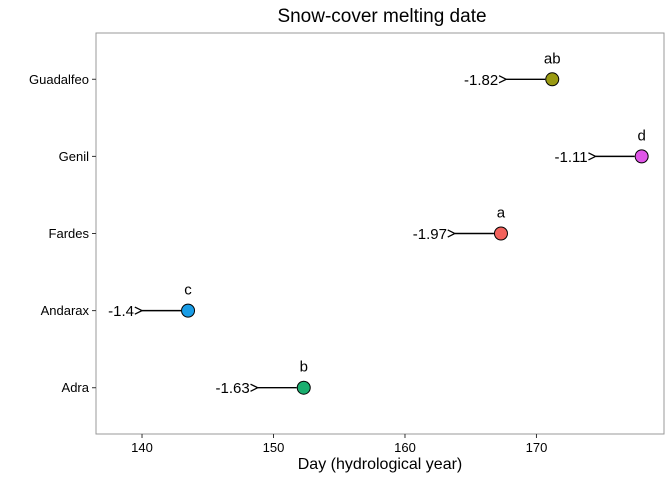 Image resolution: width=672 pixels, height=480 pixels. I want to click on group-label-genil: d, so click(641, 135).